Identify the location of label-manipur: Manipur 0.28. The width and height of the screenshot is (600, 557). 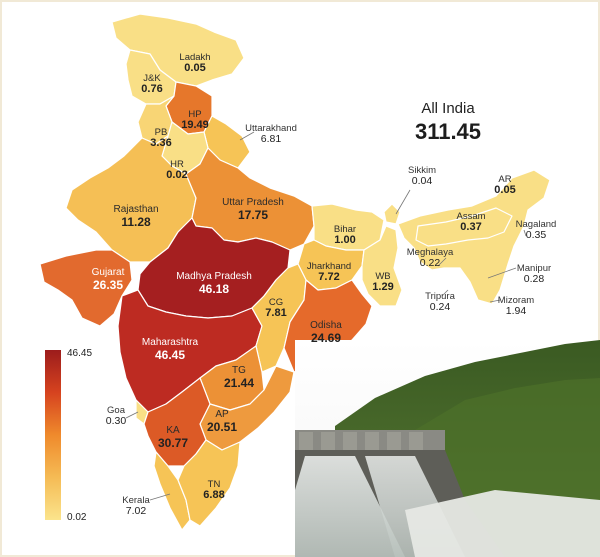
(534, 274).